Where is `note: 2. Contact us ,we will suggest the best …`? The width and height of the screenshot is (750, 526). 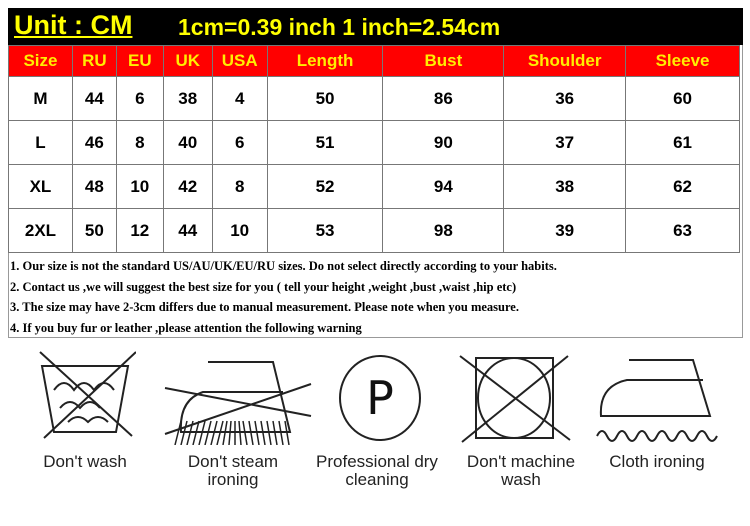 note: 2. Contact us ,we will suggest the best … is located at coordinates (263, 286).